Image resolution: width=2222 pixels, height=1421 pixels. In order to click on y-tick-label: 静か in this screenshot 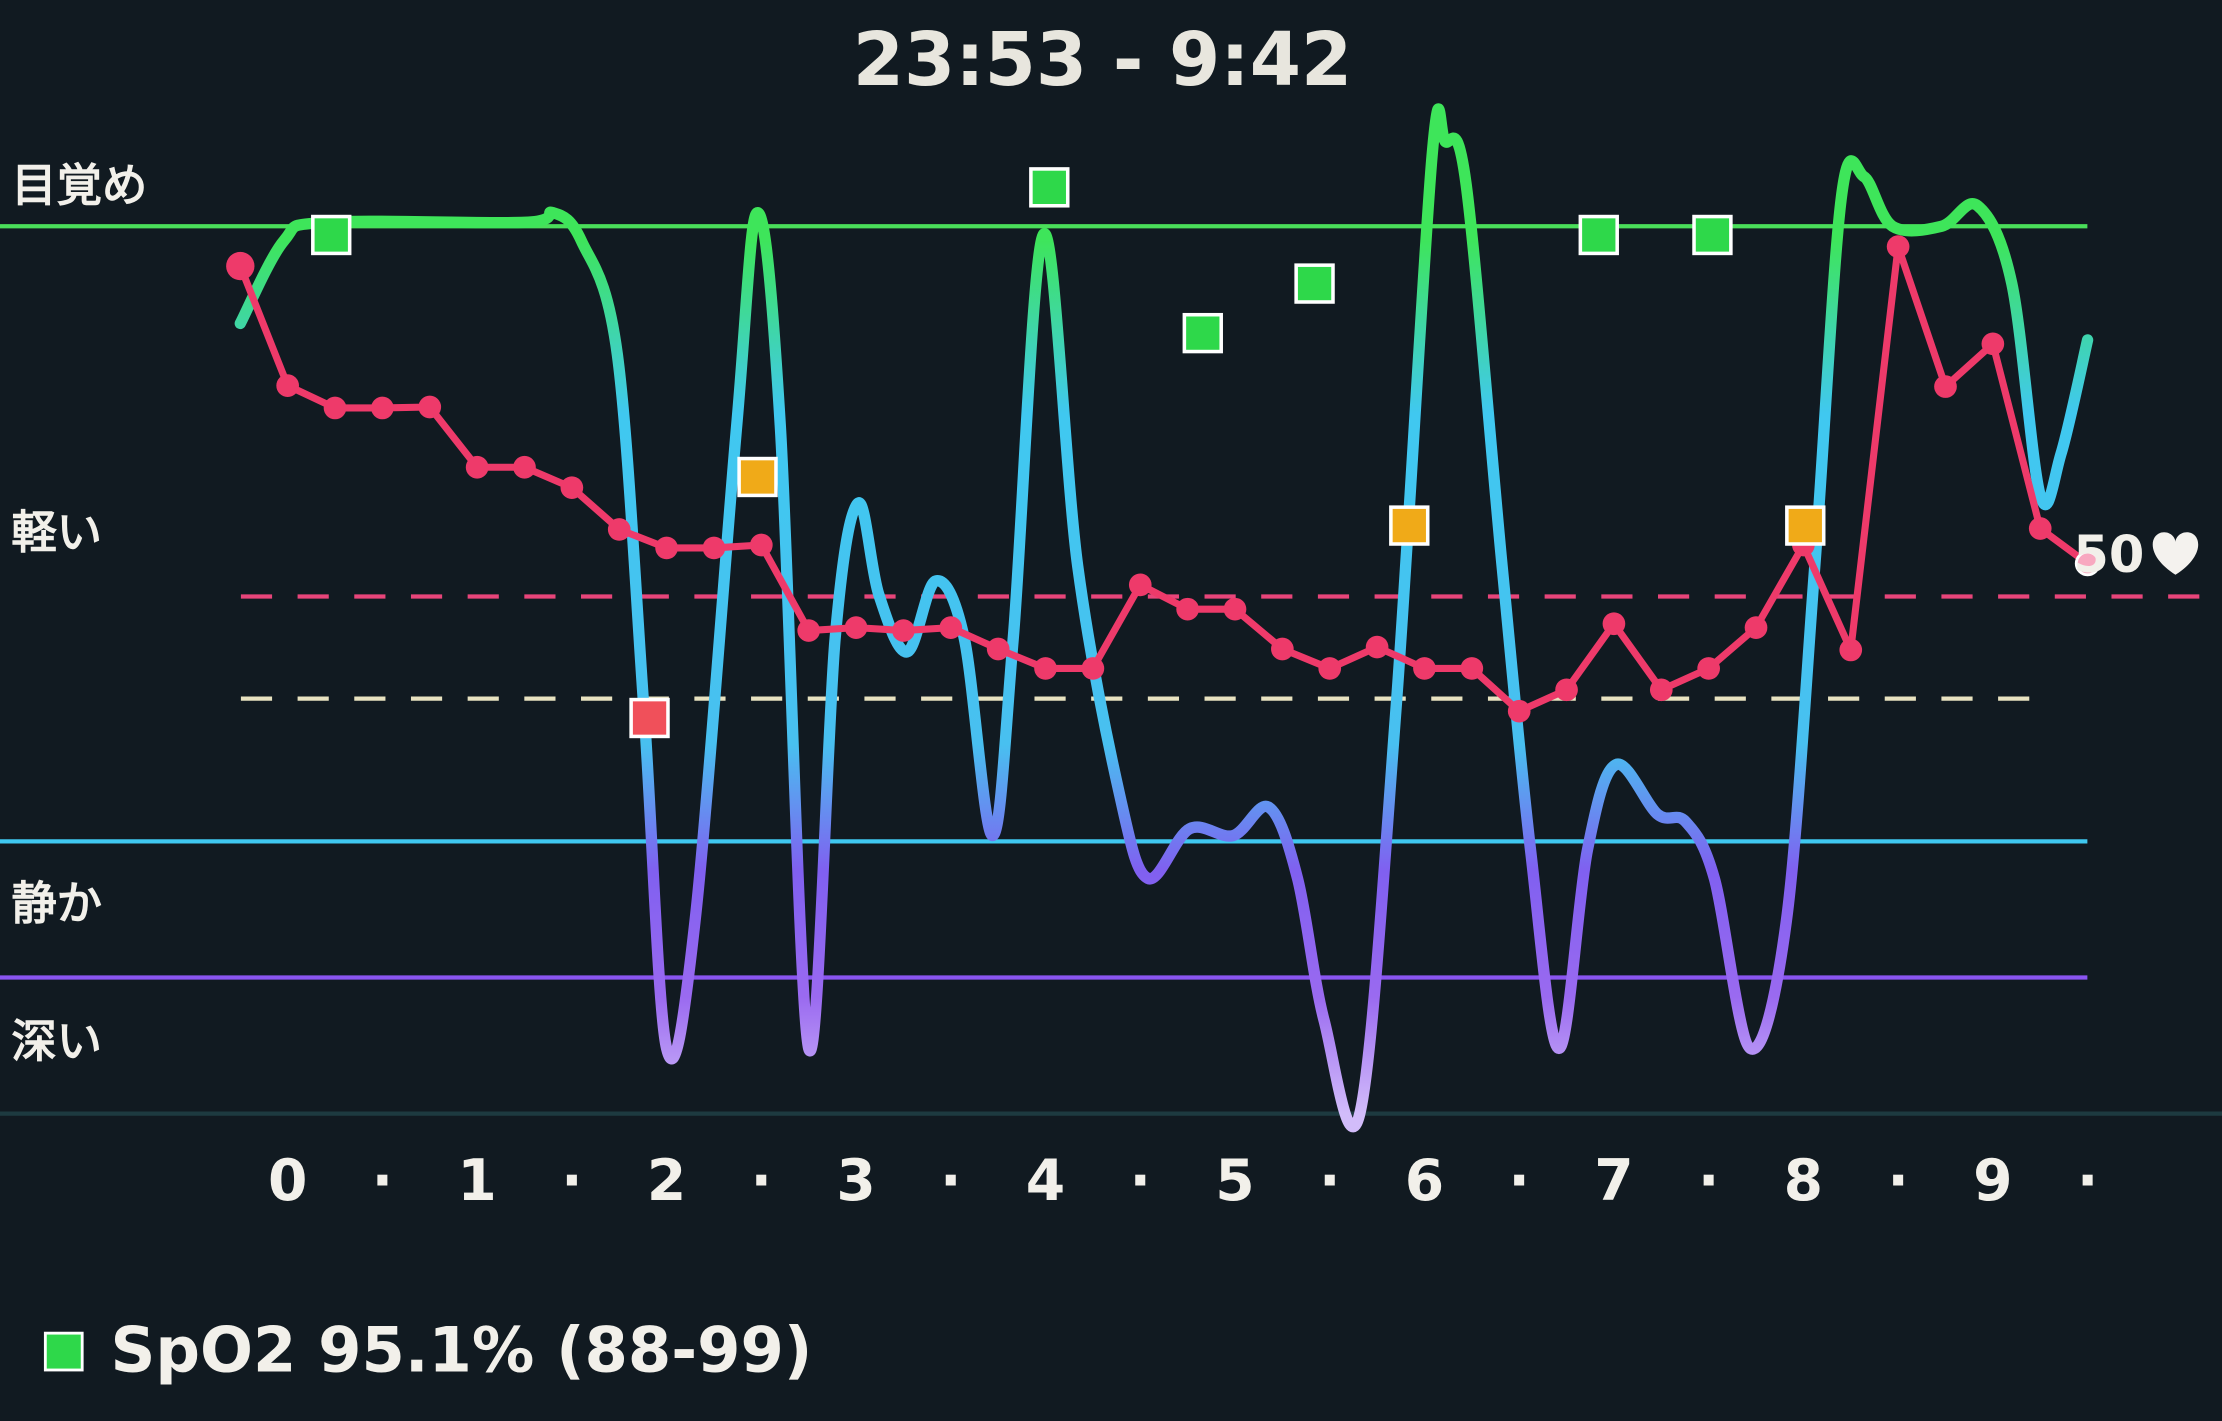, I will do `click(56, 903)`.